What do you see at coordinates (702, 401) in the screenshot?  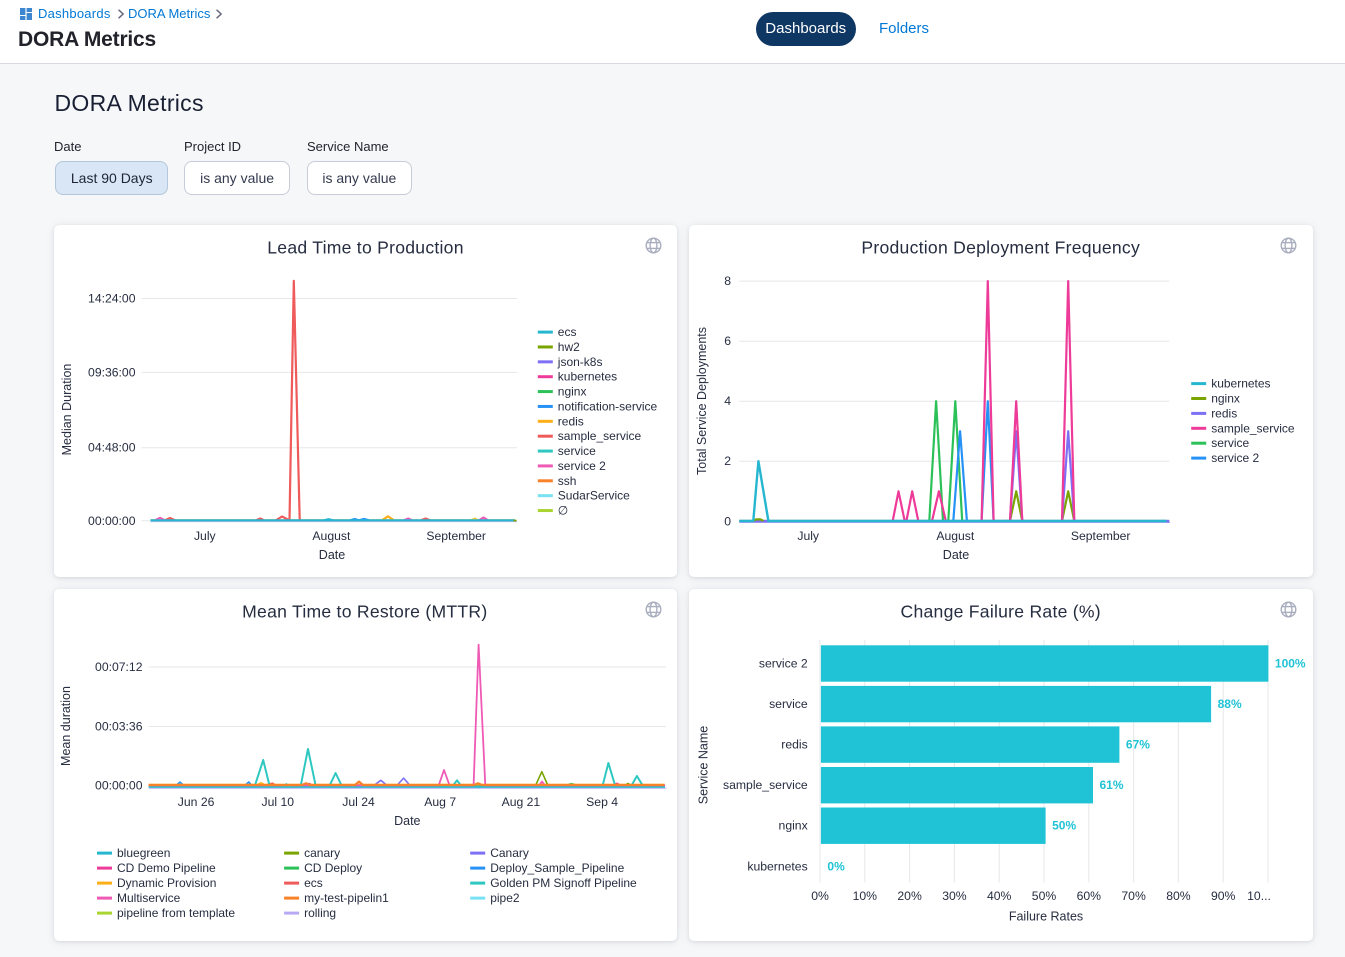 I see `svg-text: Total Service Deployments` at bounding box center [702, 401].